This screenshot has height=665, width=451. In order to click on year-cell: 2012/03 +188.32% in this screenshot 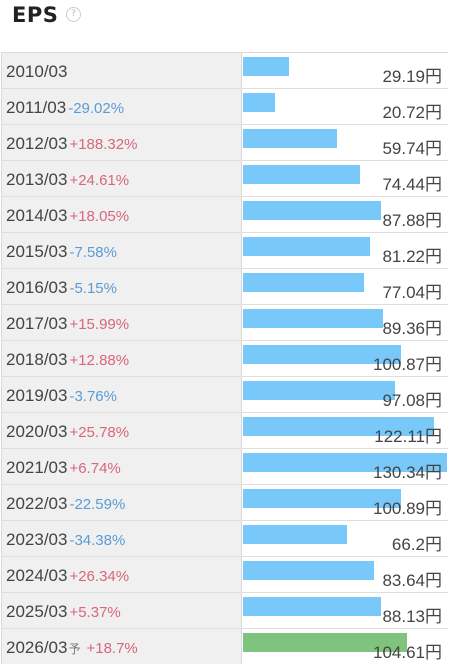, I will do `click(122, 142)`.